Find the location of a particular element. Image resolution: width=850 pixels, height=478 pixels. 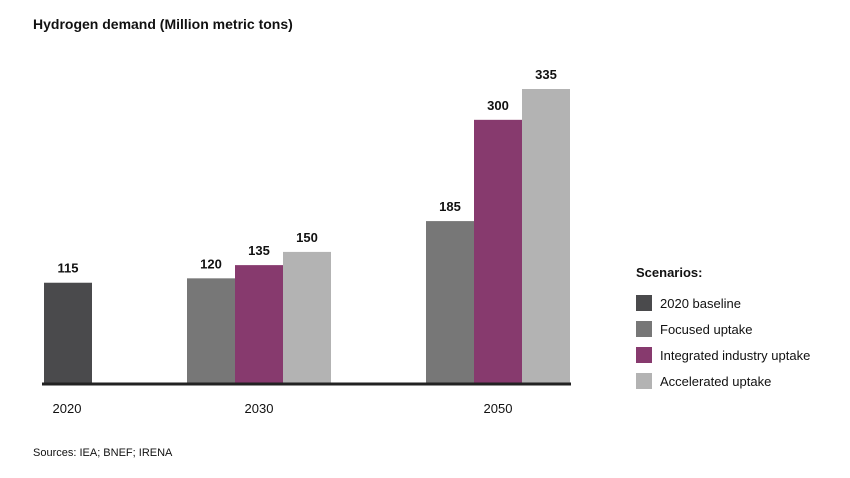

bar-2030-focused-uptake is located at coordinates (211, 331).